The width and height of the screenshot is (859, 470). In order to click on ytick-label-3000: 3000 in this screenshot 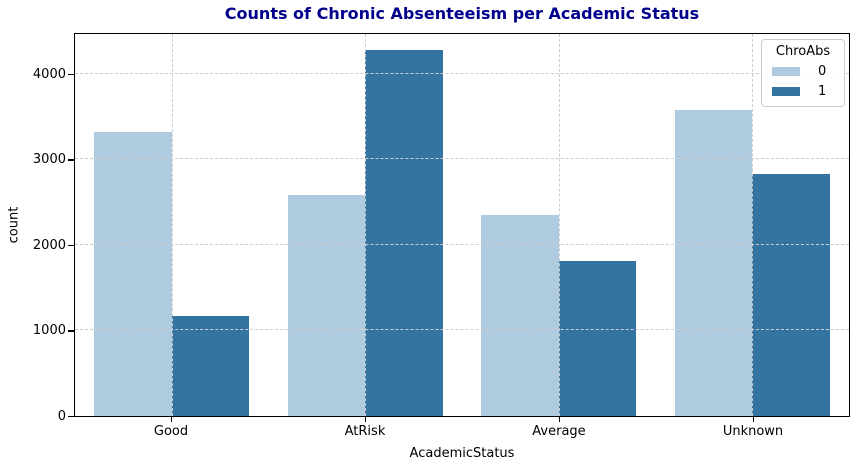, I will do `click(49, 160)`.